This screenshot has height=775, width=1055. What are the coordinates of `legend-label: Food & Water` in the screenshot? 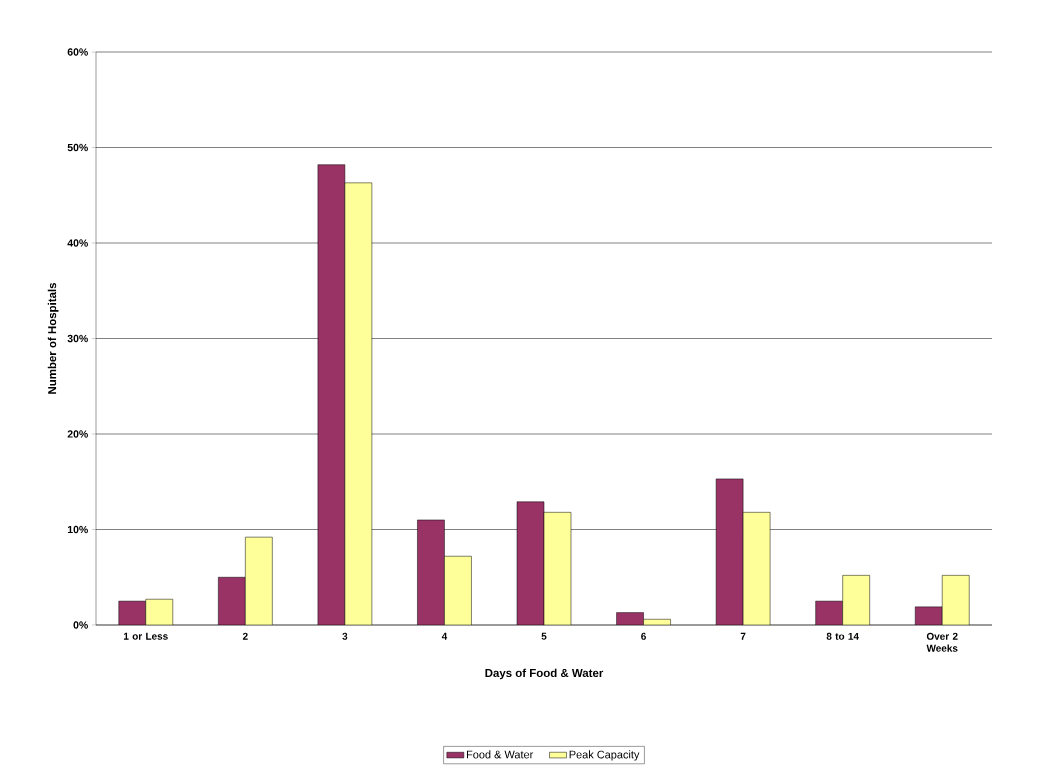 It's located at (500, 754).